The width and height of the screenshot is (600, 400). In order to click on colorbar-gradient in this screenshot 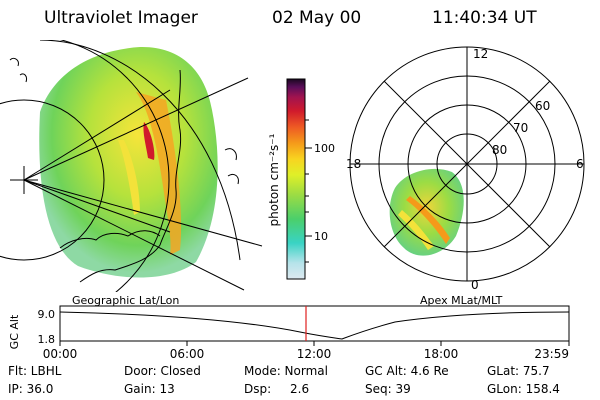, I will do `click(296, 179)`.